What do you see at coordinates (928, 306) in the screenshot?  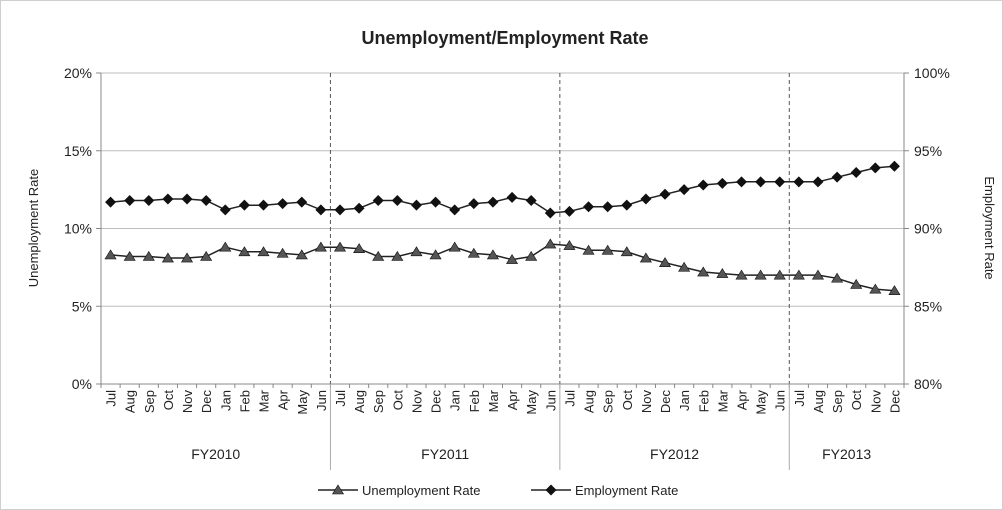 I see `y-right-tick-label: 85%` at bounding box center [928, 306].